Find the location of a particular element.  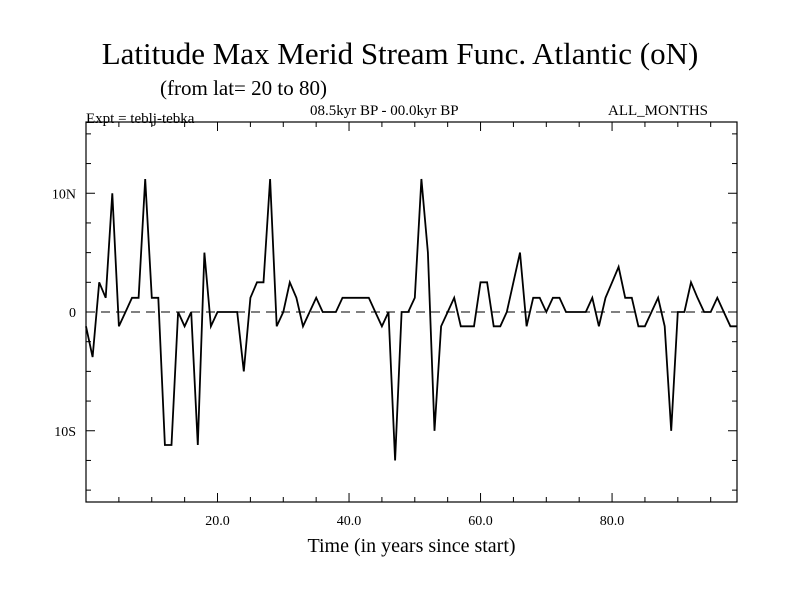

experiment-label: Expt = teblj-tebka is located at coordinates (140, 119).